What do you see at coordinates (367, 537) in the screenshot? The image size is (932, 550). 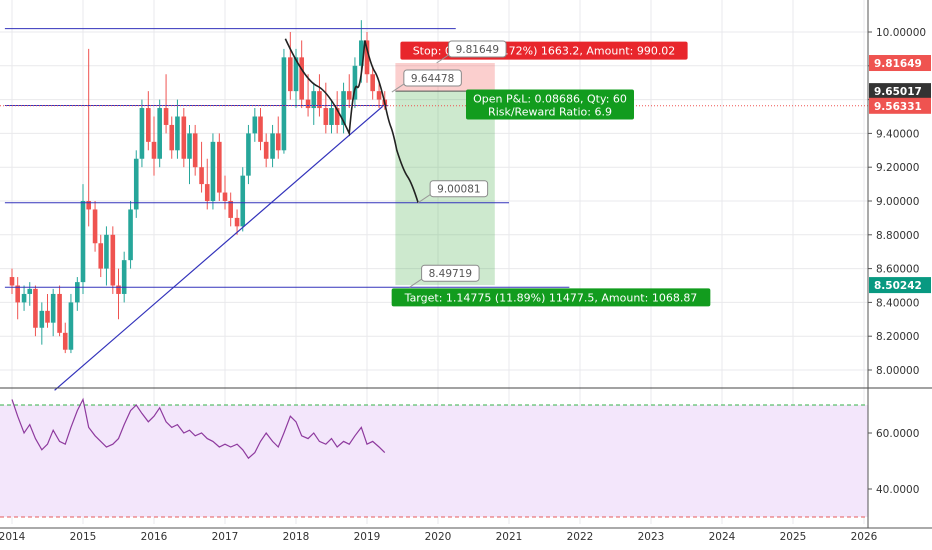 I see `time-tick-label: 2019` at bounding box center [367, 537].